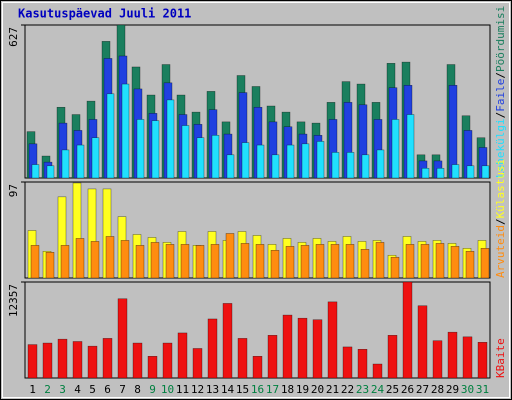  I want to click on x-tick-label: 13, so click(212, 389).